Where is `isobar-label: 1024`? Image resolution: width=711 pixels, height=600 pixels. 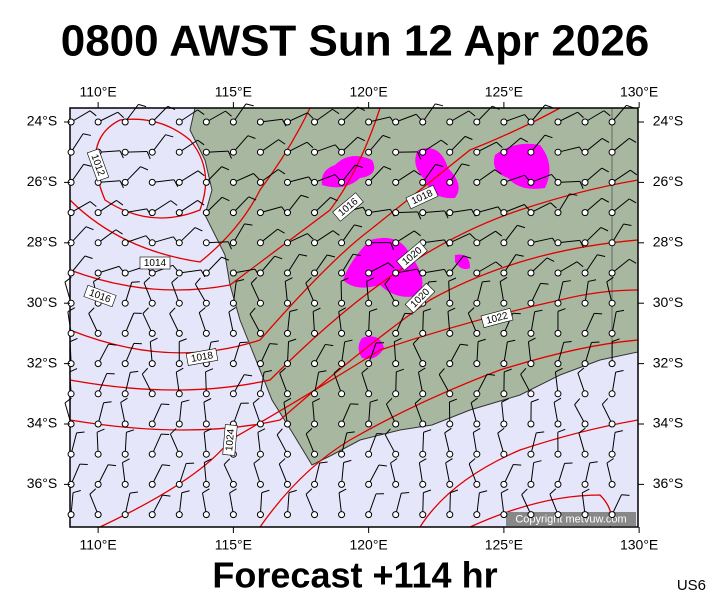 isobar-label: 1024 is located at coordinates (230, 440).